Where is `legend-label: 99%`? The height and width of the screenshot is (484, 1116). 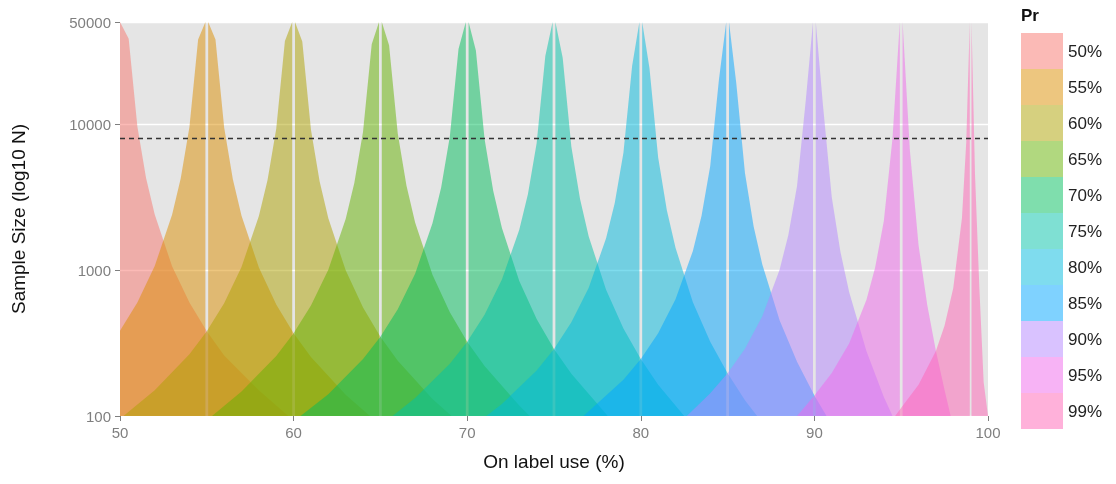 legend-label: 99% is located at coordinates (1085, 411).